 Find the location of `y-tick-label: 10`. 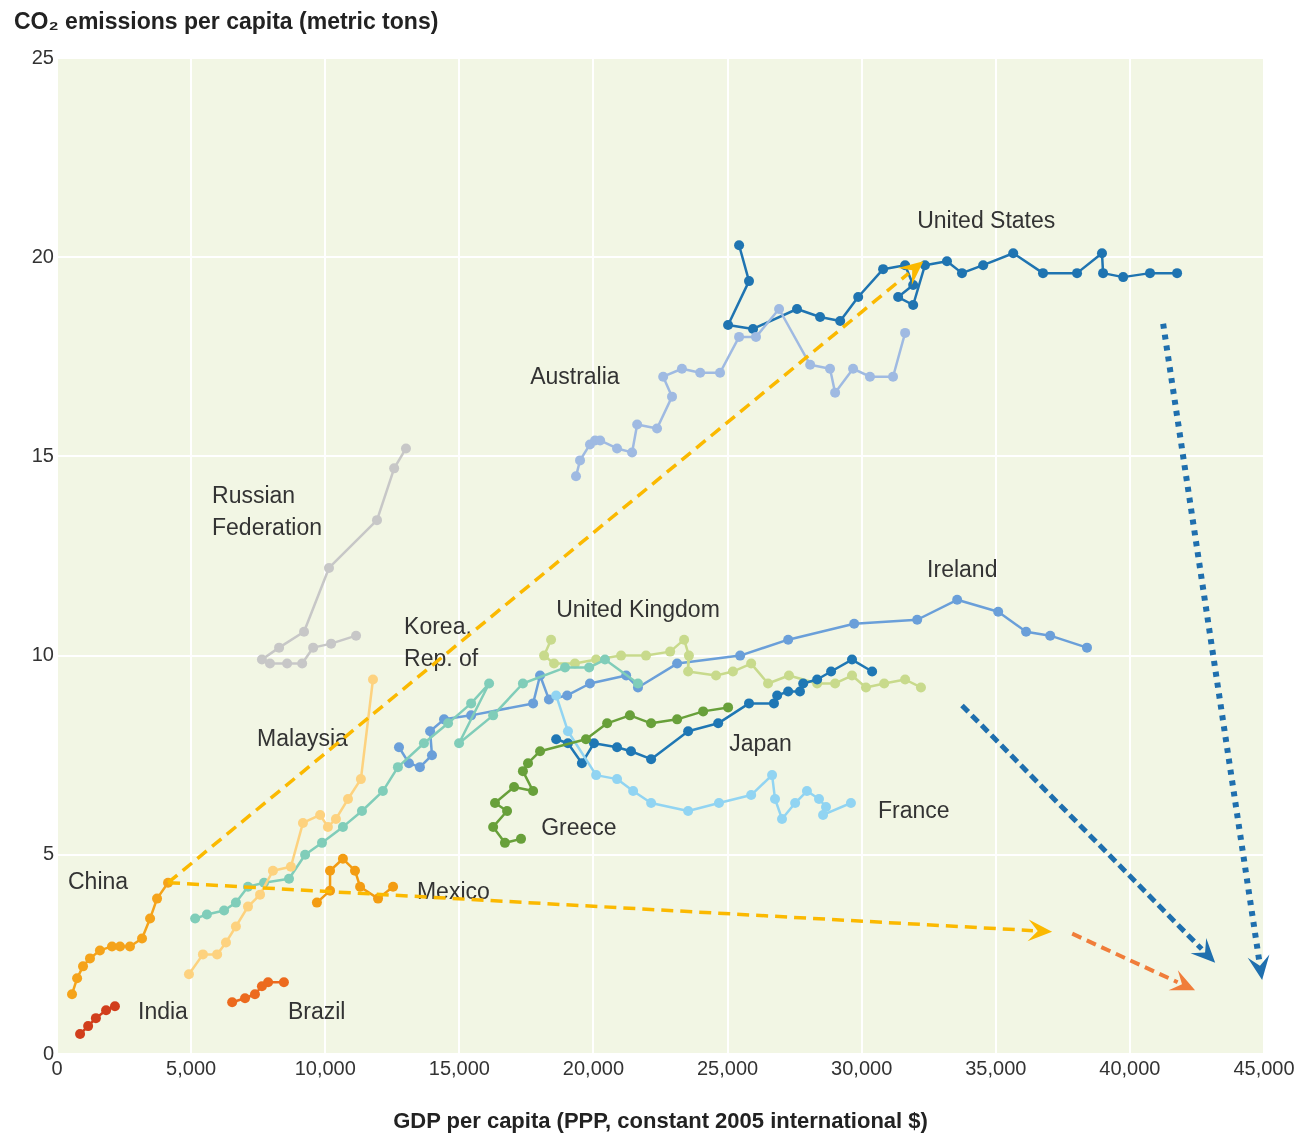

y-tick-label: 10 is located at coordinates (42, 654).